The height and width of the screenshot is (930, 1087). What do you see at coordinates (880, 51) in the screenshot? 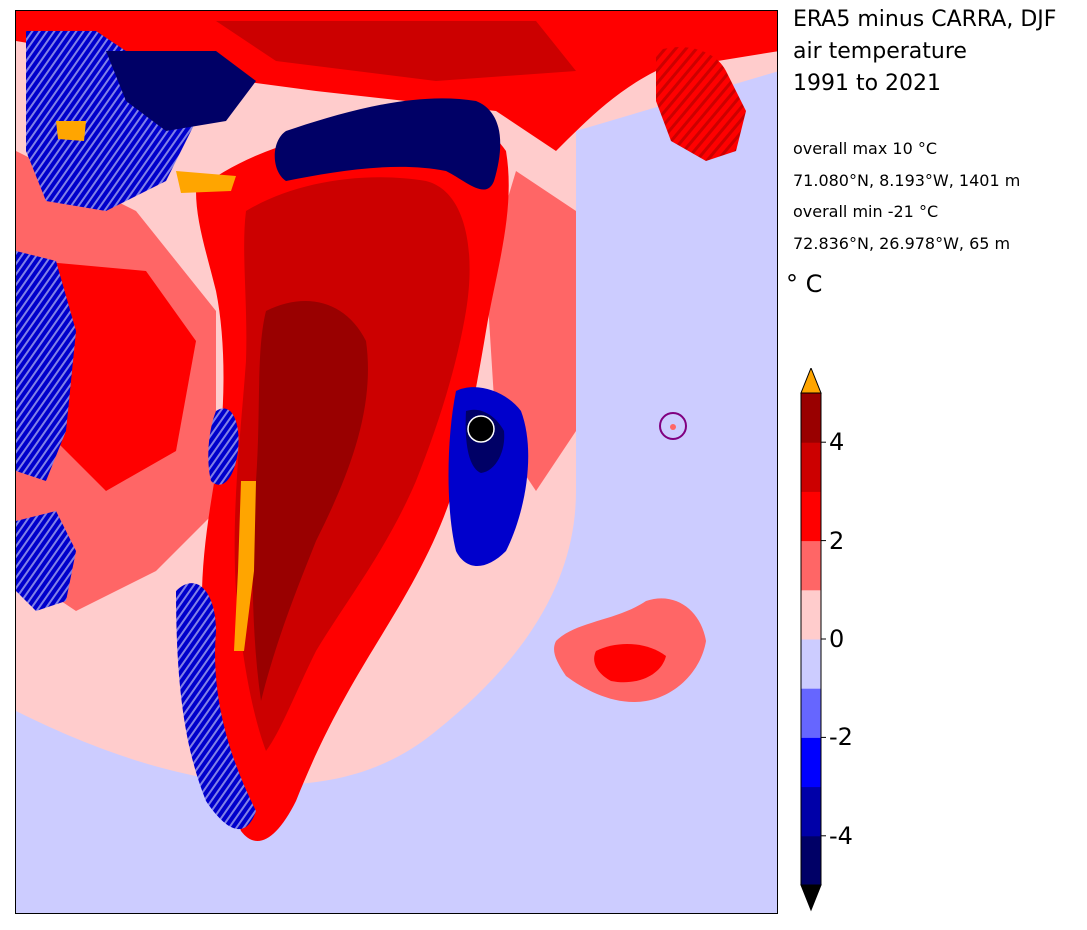
I see `title-line-2: air temperature` at bounding box center [880, 51].